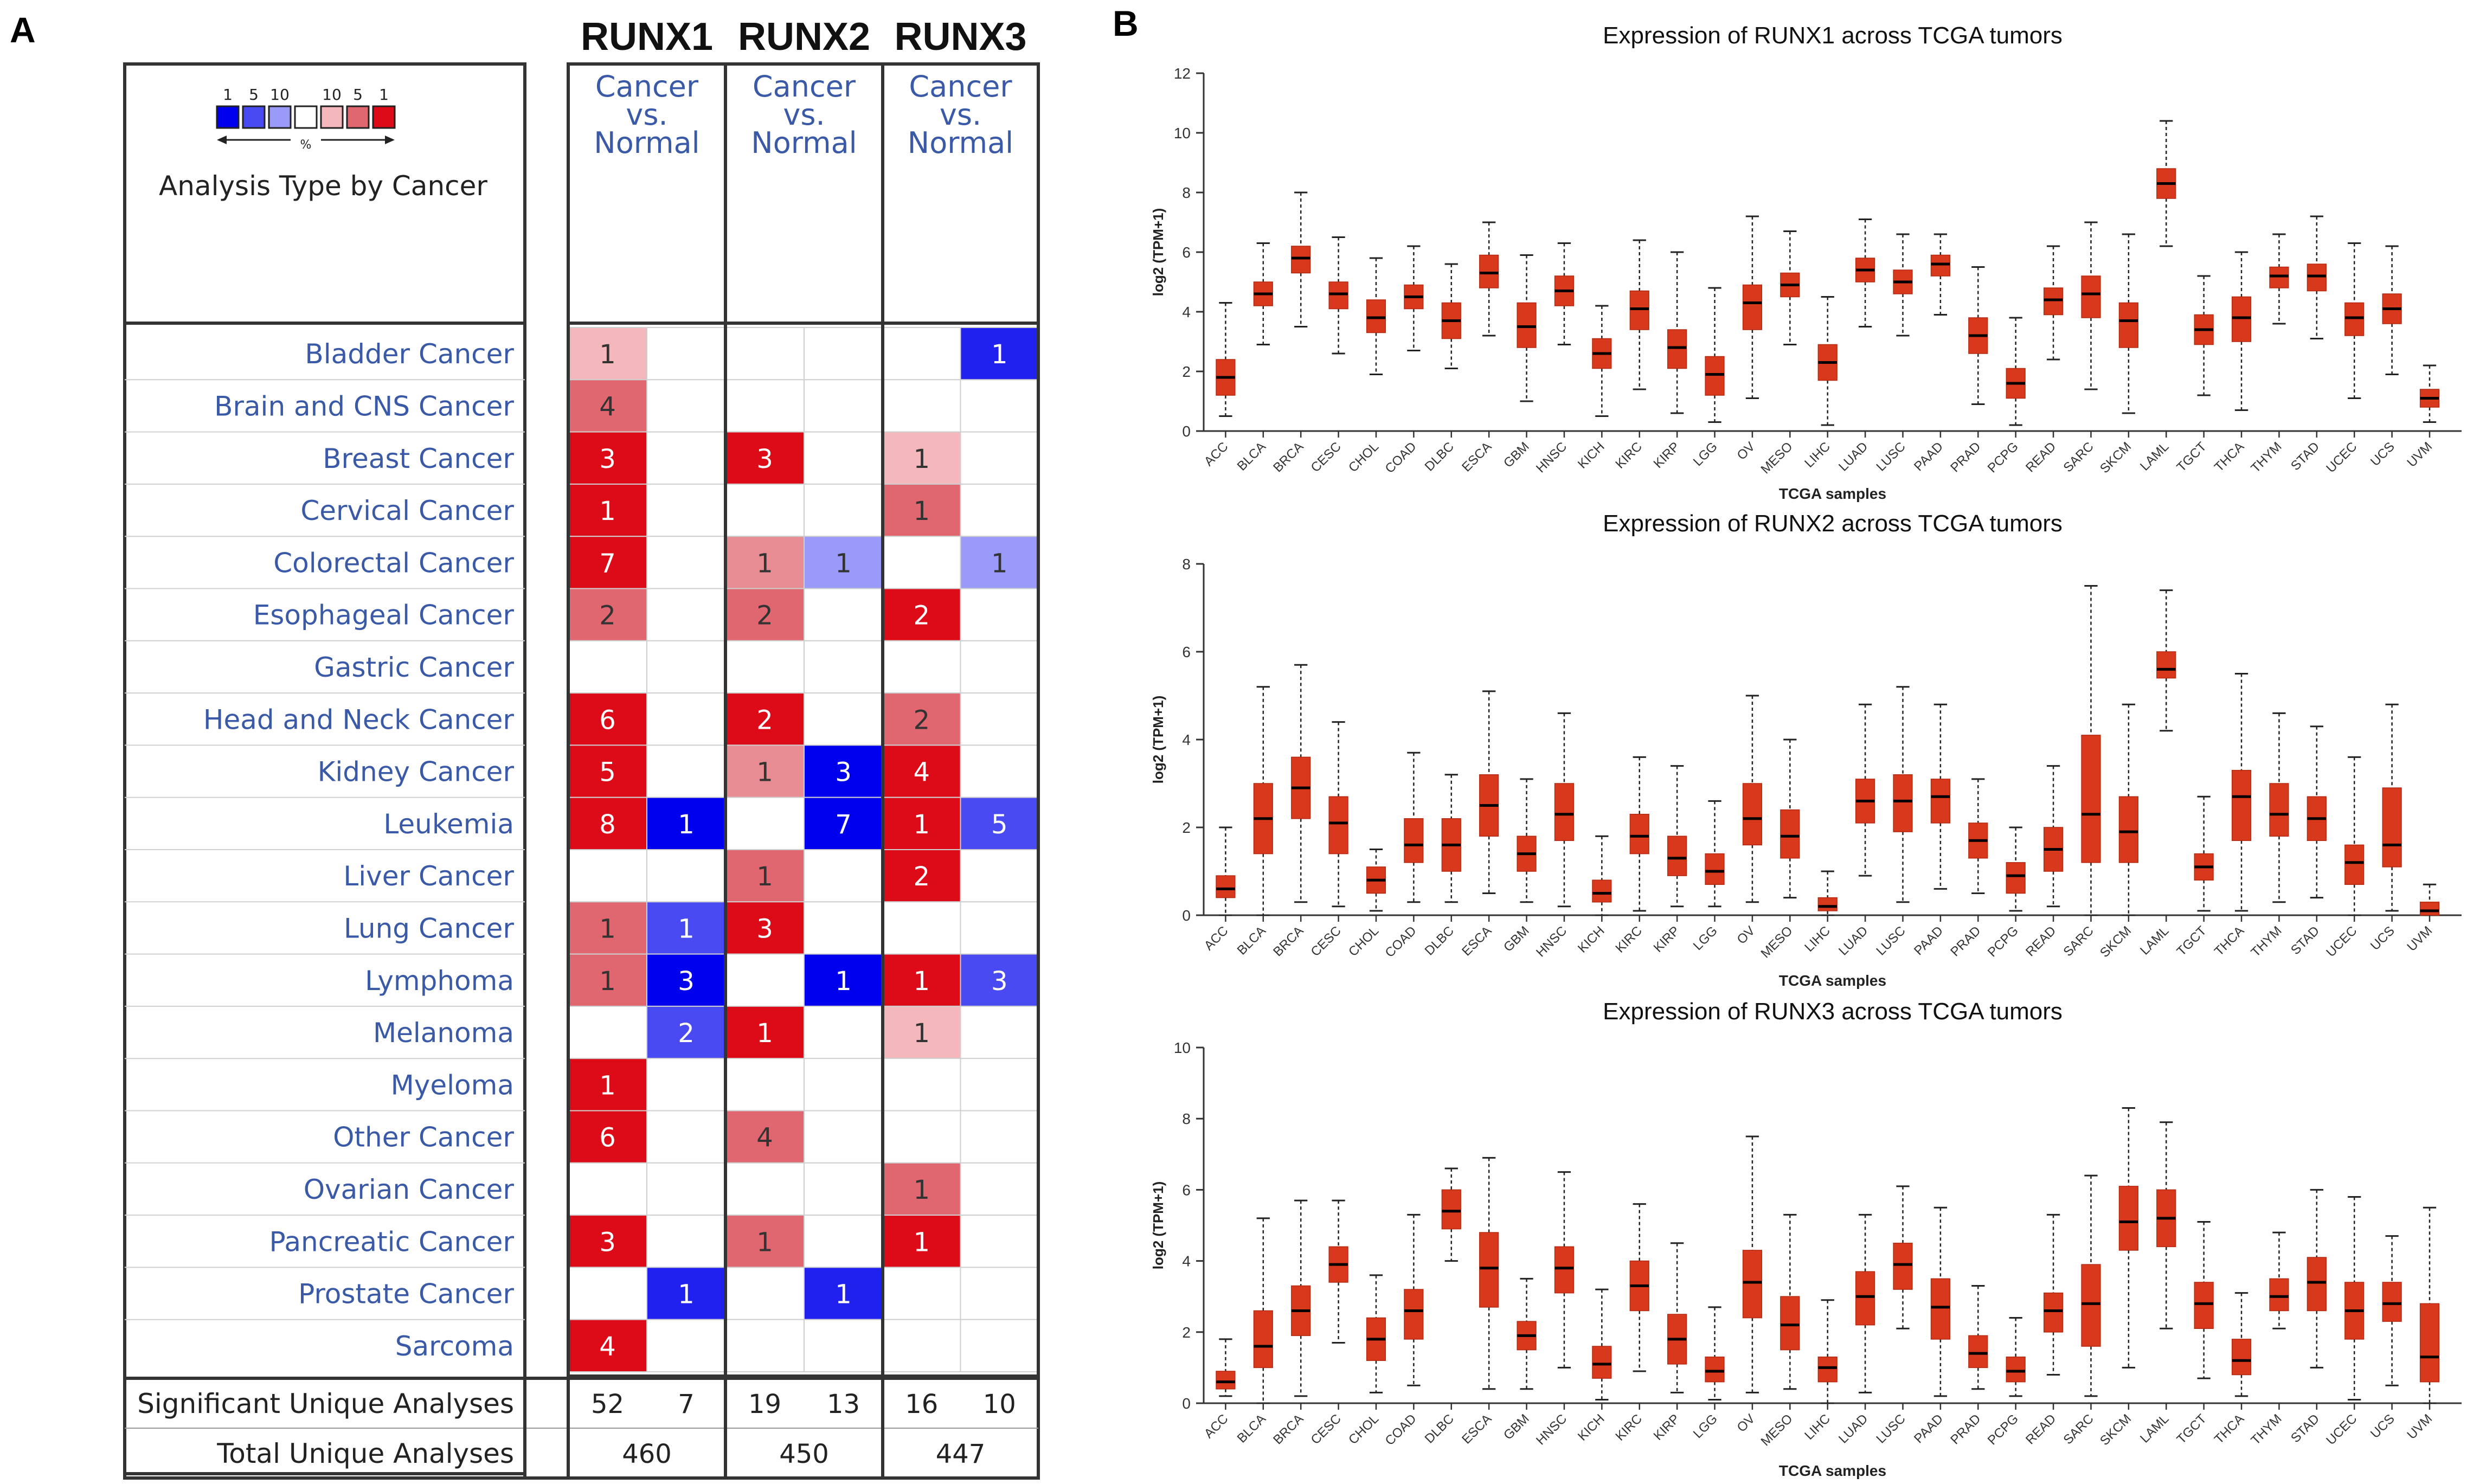 The image size is (2467, 1484). I want to click on cancer-label: Gastric Cancer, so click(414, 667).